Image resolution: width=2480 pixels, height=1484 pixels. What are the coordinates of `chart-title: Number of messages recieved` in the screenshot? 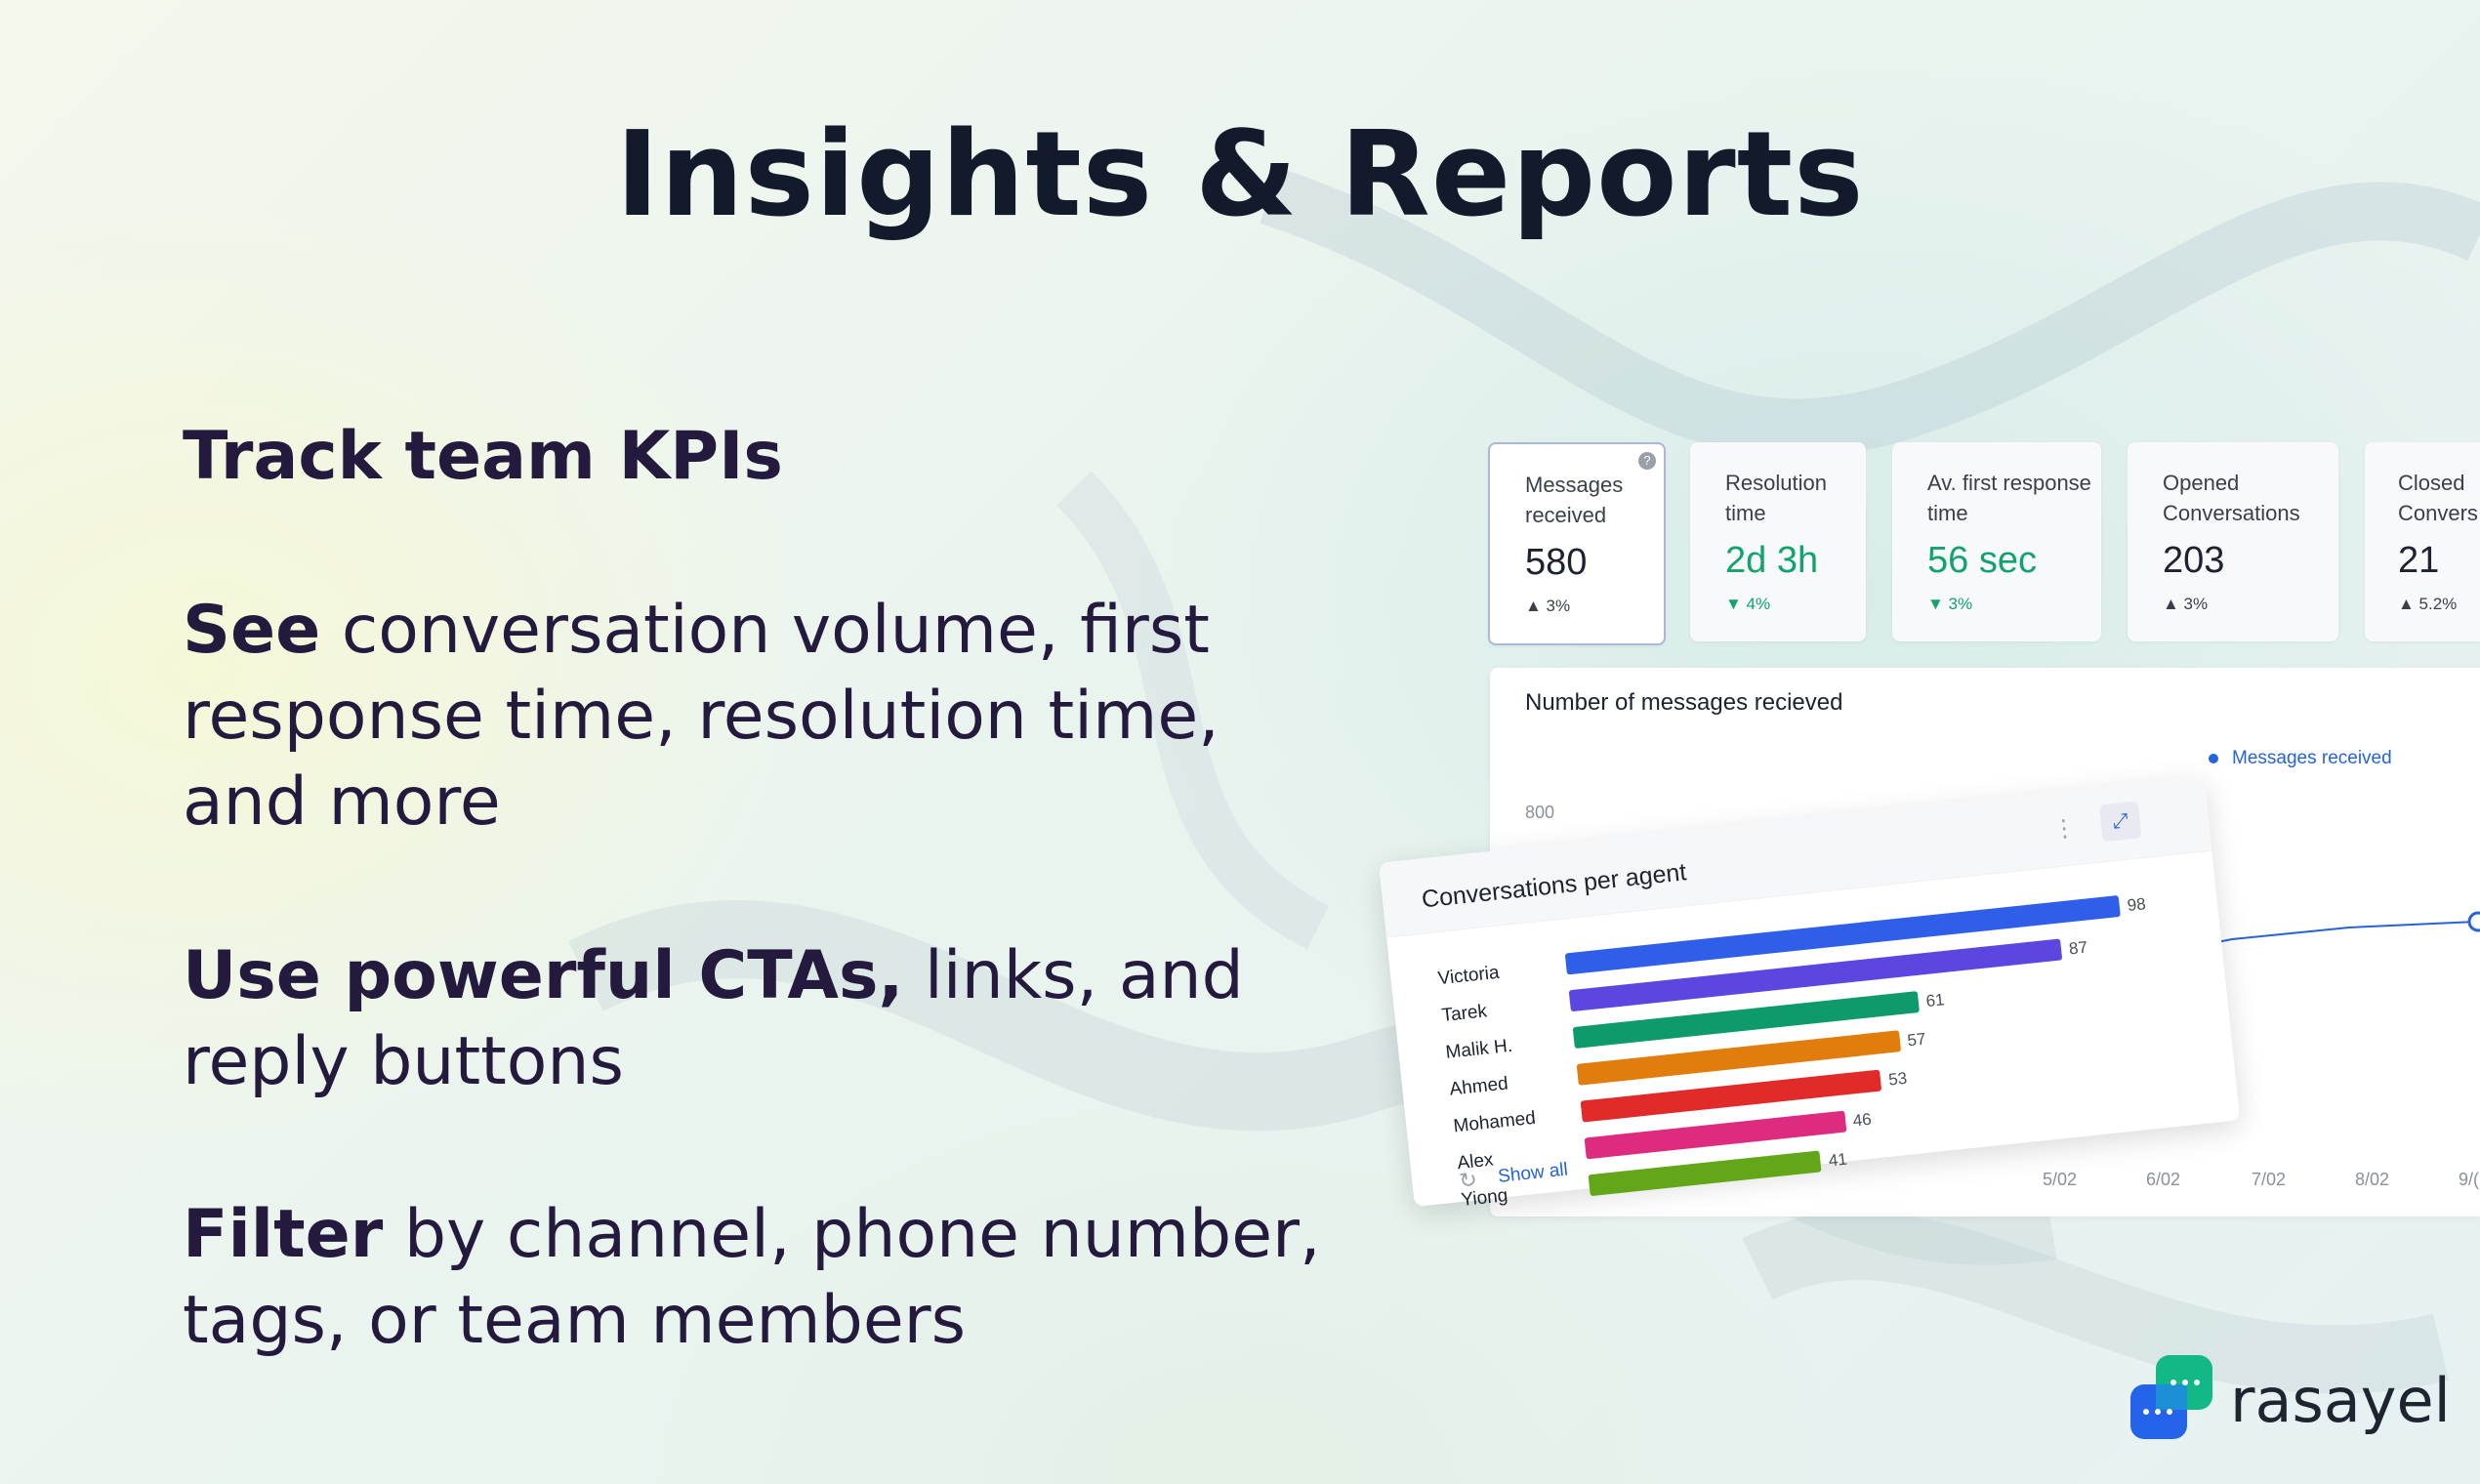 It's located at (1684, 703).